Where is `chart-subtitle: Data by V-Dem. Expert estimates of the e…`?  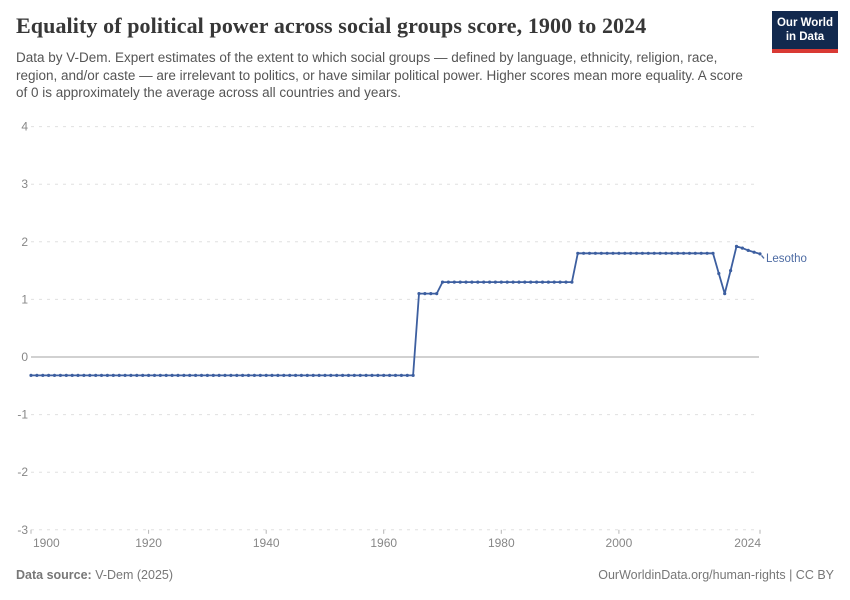
chart-subtitle: Data by V-Dem. Expert estimates of the e… is located at coordinates (379, 75).